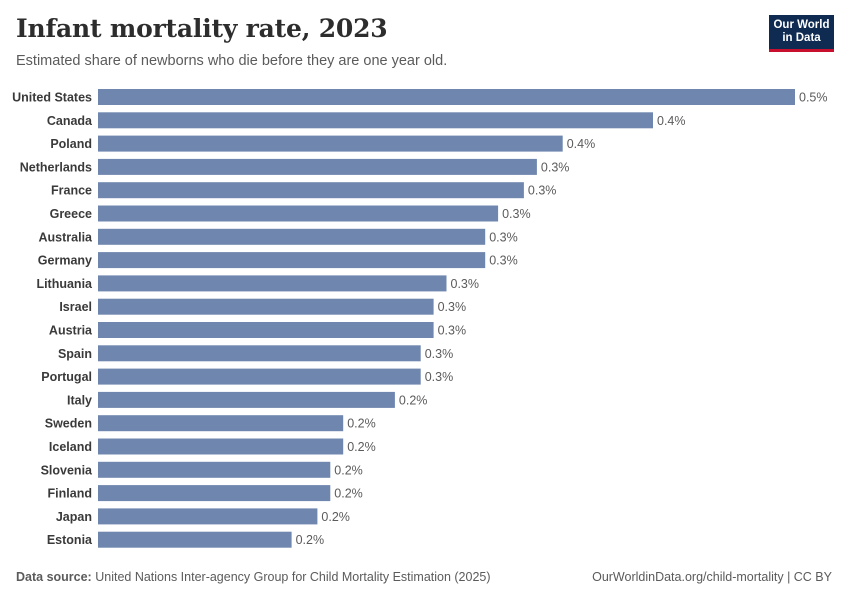  Describe the element at coordinates (70, 540) in the screenshot. I see `category-label: Estonia` at that location.